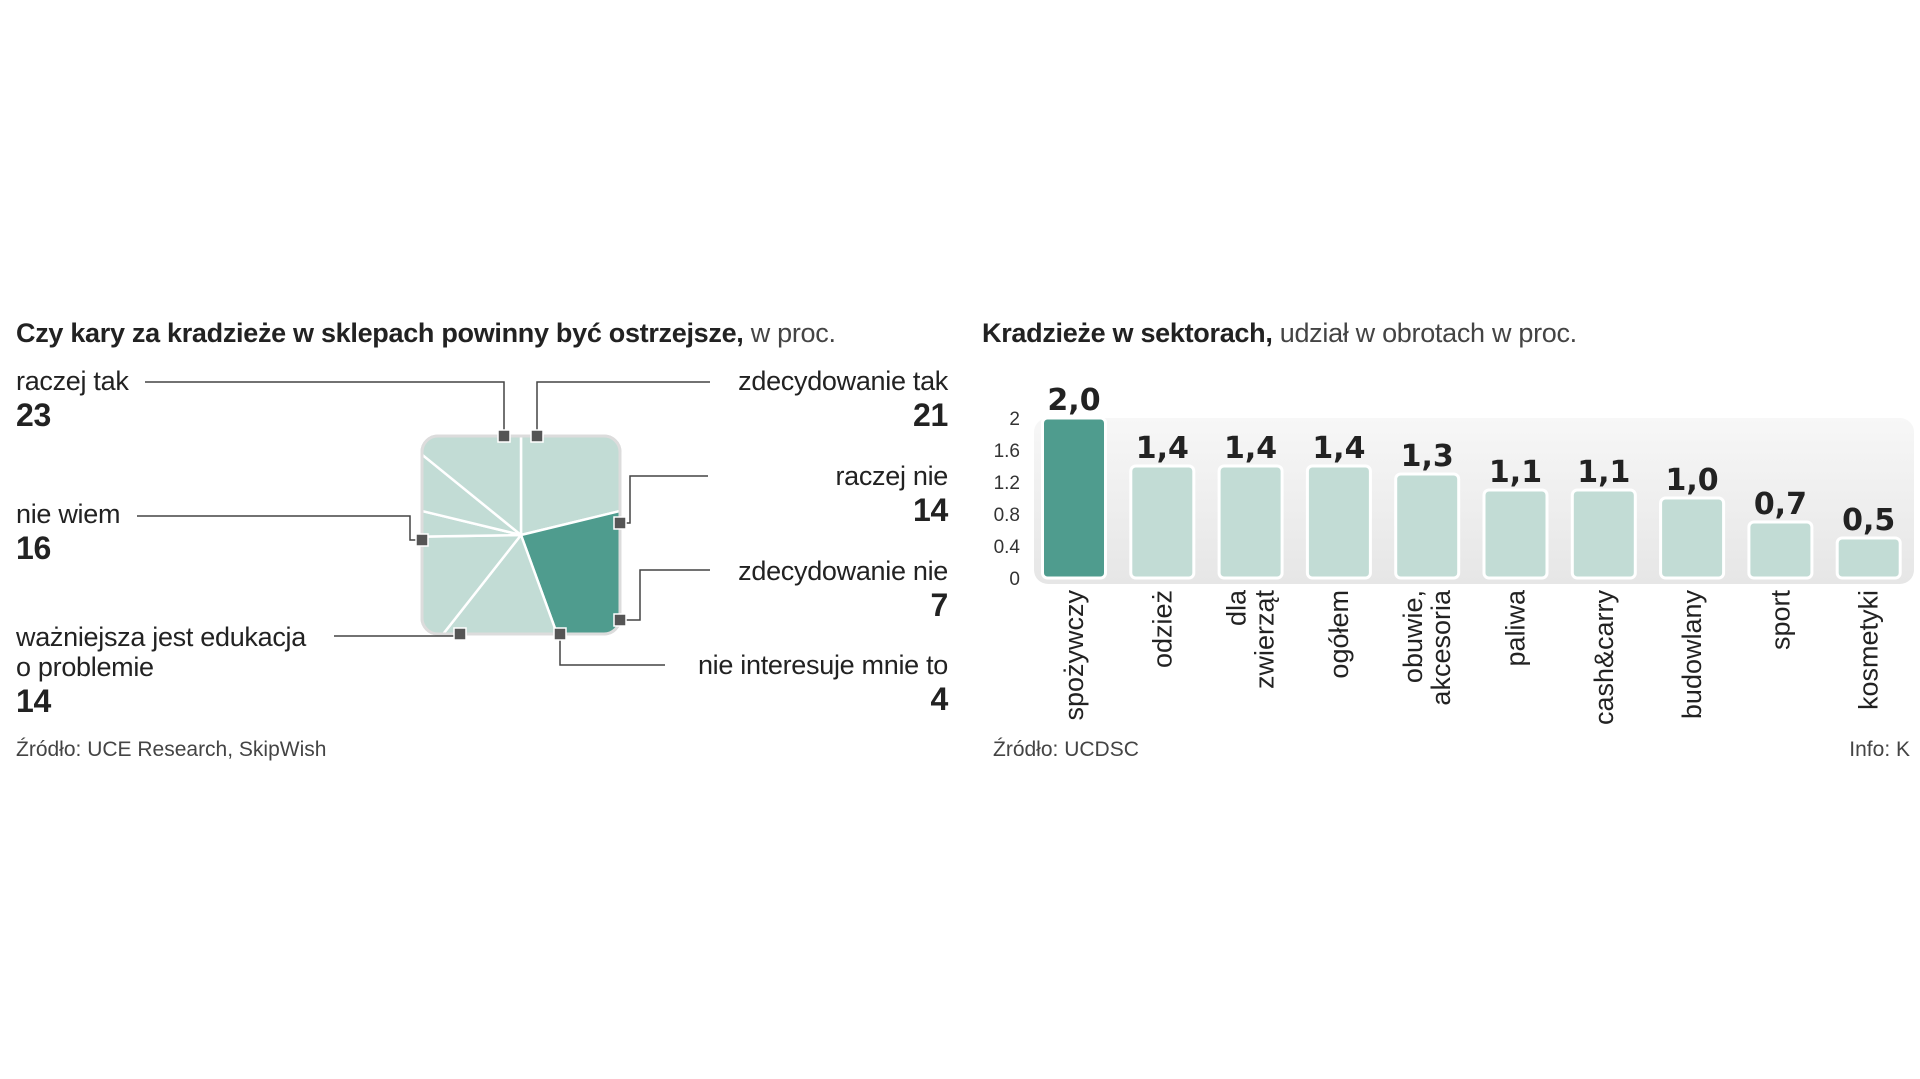 This screenshot has height=1079, width=1920. Describe the element at coordinates (1427, 526) in the screenshot. I see `bar-obuwie-akcesoria` at that location.